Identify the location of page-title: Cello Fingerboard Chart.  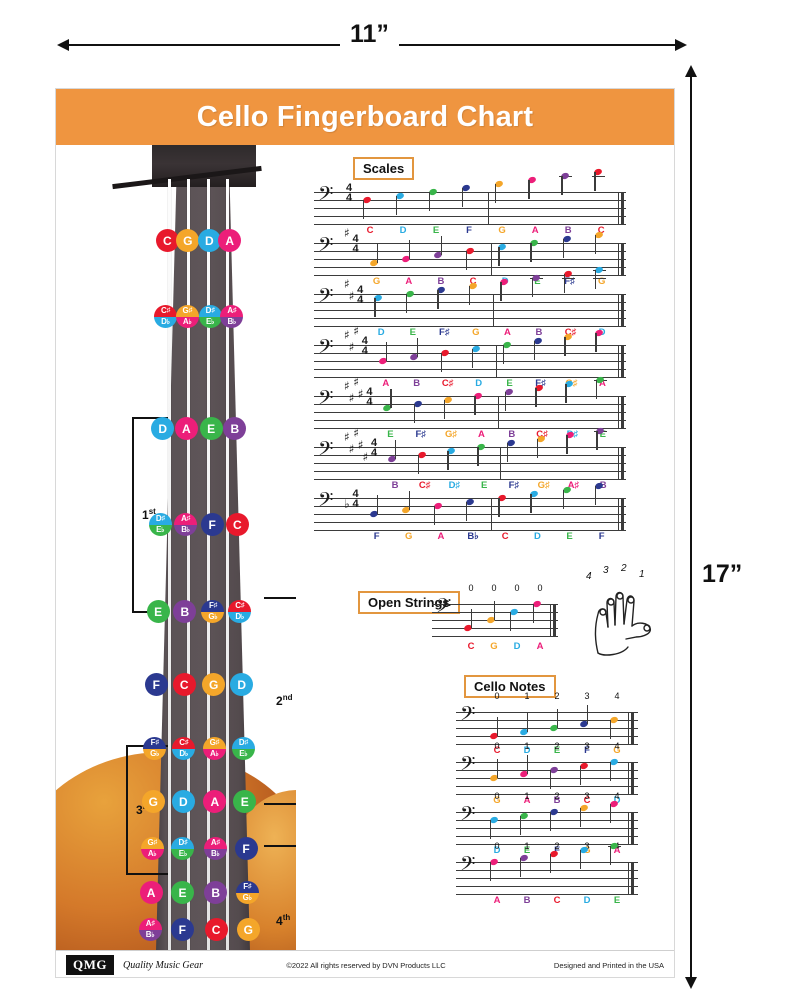
(365, 116).